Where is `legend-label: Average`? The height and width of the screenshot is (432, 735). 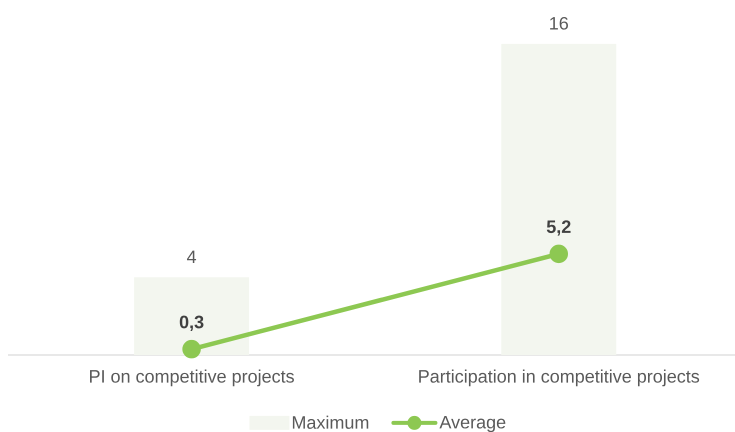
legend-label: Average is located at coordinates (472, 424).